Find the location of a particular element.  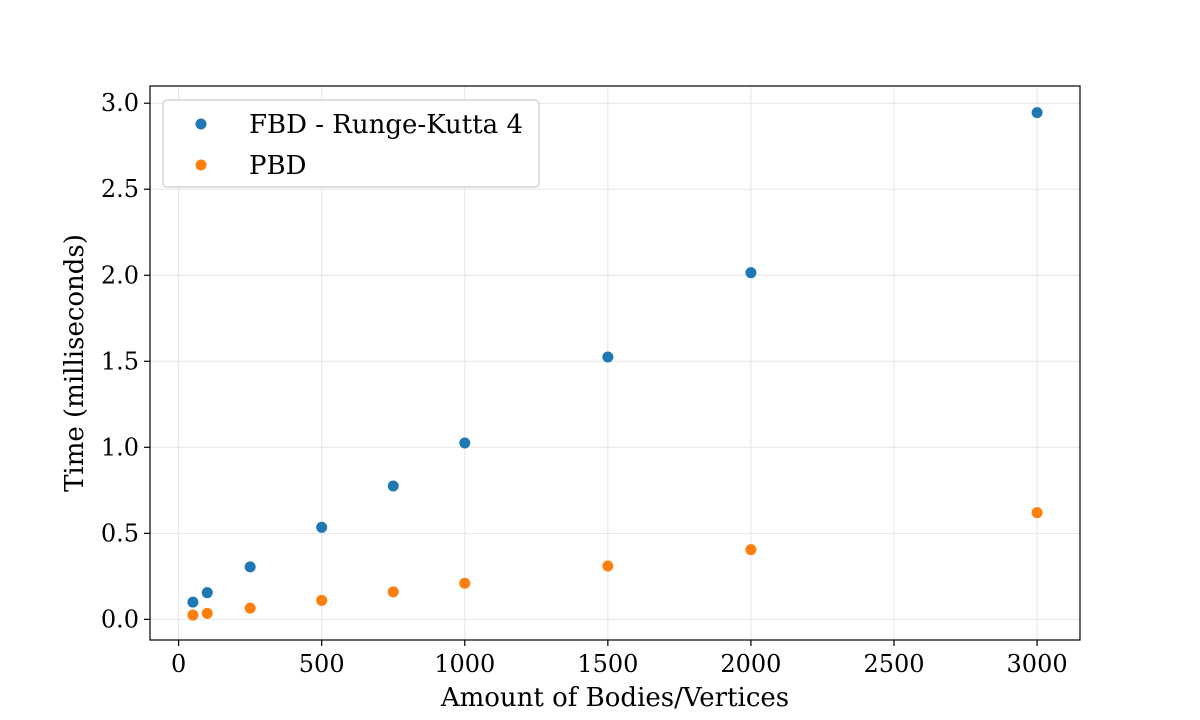

y-axis-label: Time (milliseconds) is located at coordinates (75, 363).